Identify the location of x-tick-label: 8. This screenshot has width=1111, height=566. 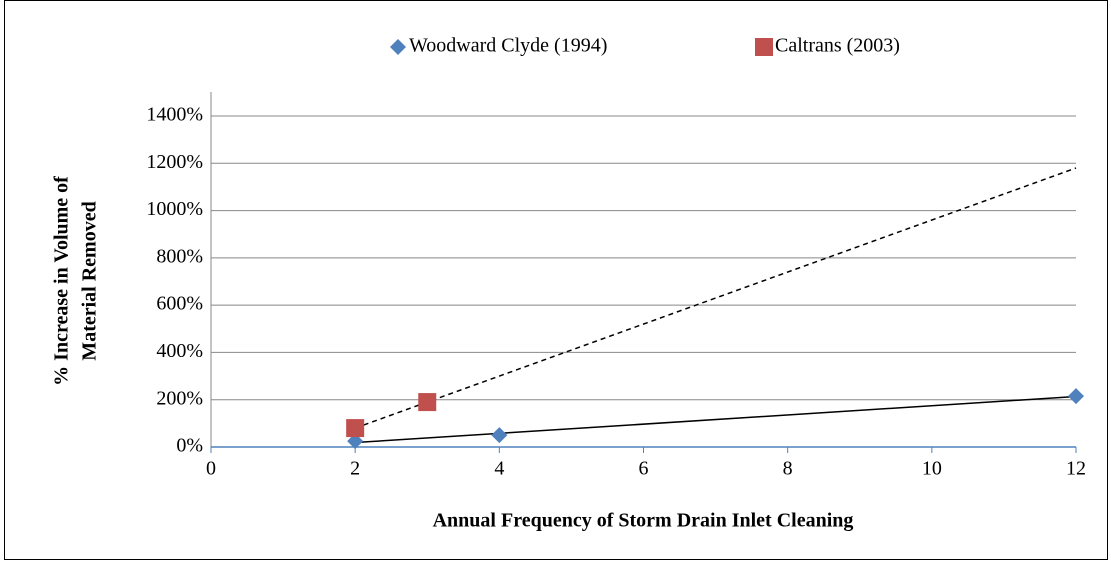
(788, 469).